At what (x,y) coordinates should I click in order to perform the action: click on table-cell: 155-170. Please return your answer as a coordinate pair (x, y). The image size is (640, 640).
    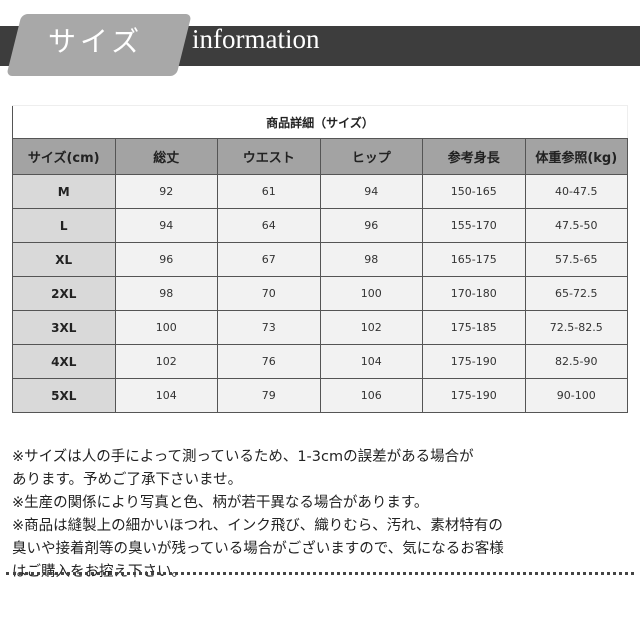
    Looking at the image, I should click on (474, 225).